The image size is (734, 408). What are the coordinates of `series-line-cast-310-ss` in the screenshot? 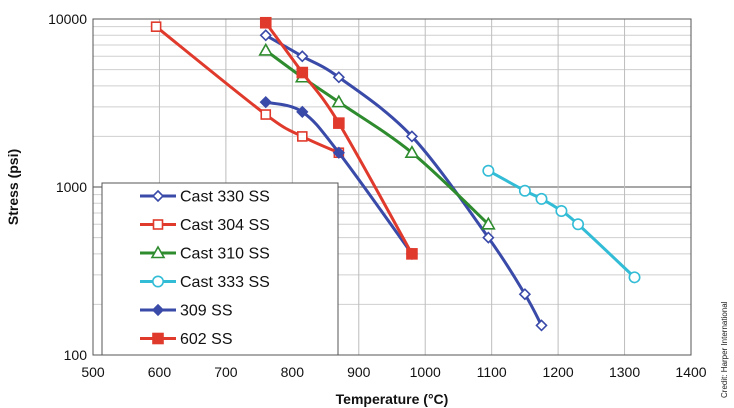 It's located at (377, 137).